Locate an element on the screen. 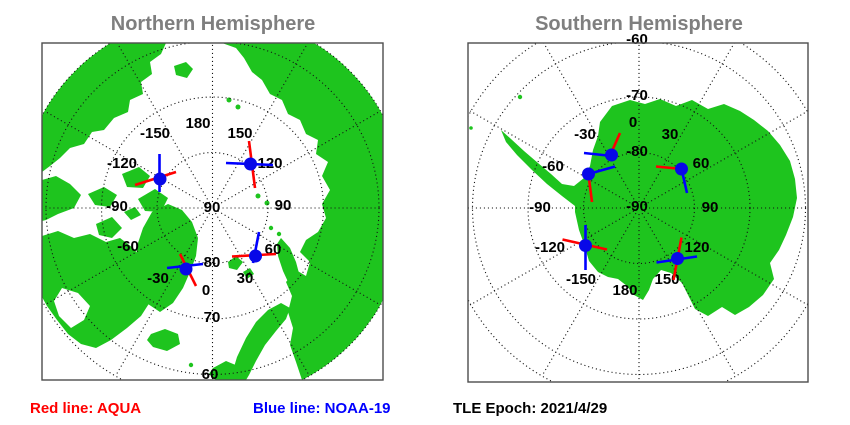 This screenshot has height=425, width=850. nh-lon-label-m150: -150 is located at coordinates (155, 133).